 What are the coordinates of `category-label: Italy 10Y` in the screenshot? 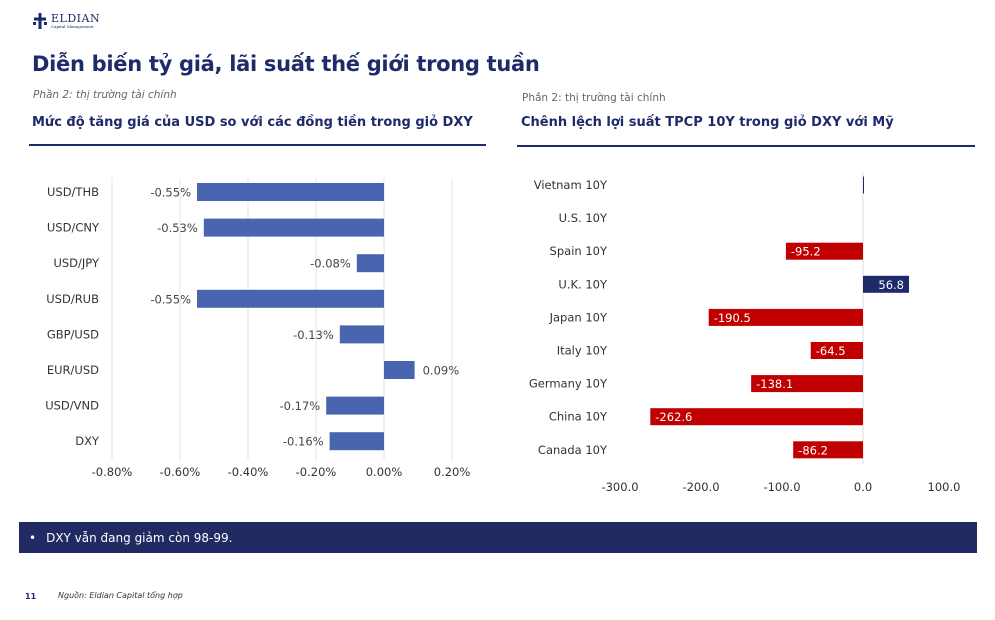 It's located at (582, 351).